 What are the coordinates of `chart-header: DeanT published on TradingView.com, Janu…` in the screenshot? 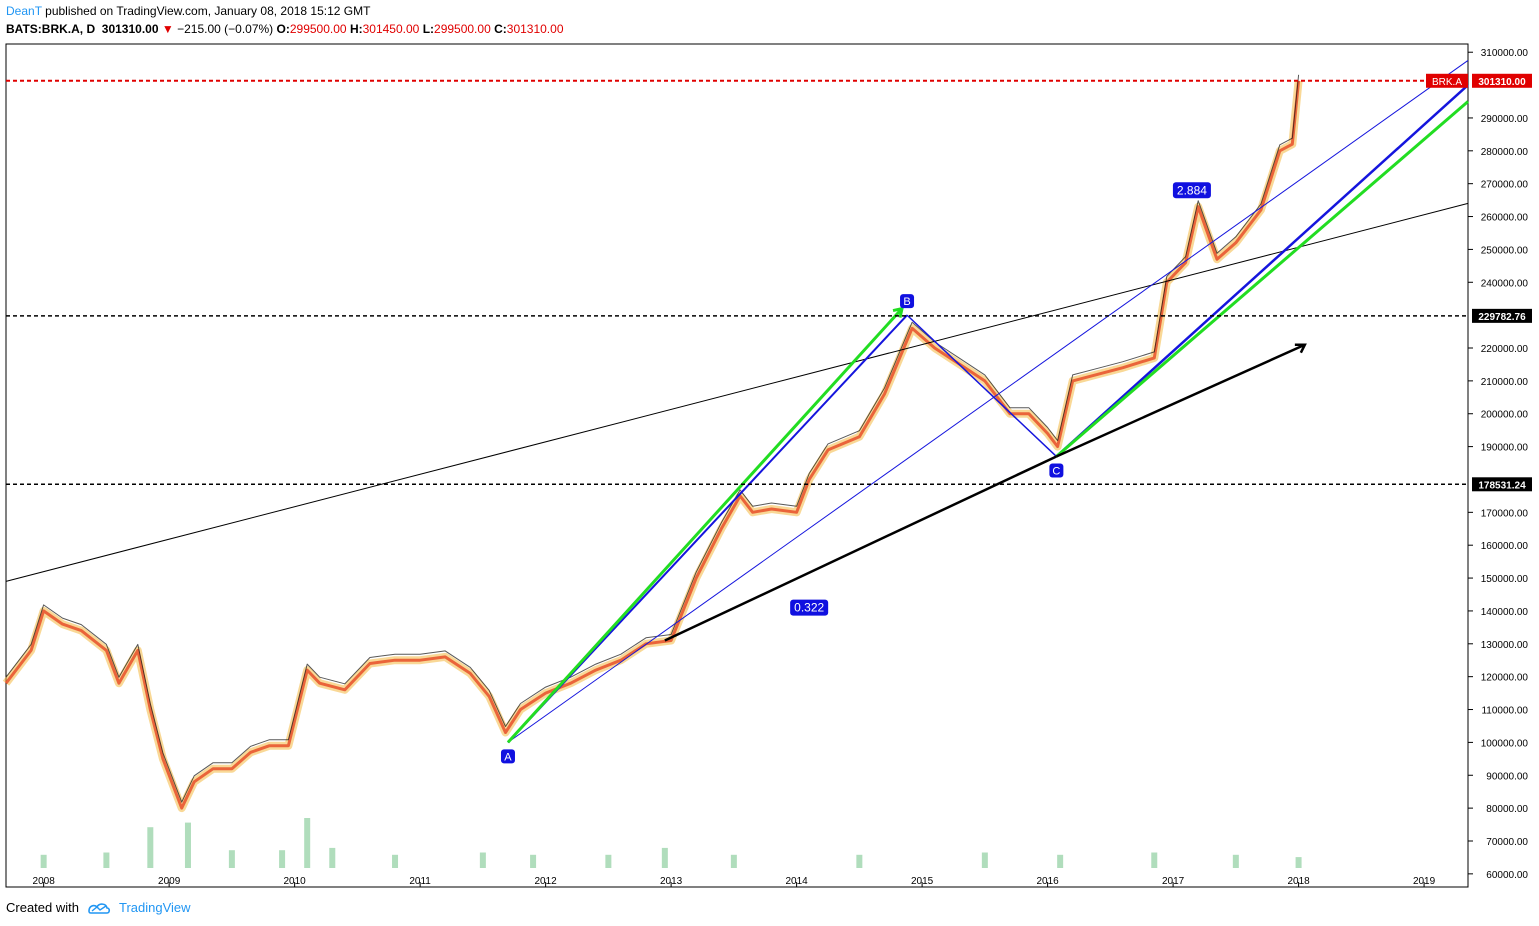 It's located at (769, 22).